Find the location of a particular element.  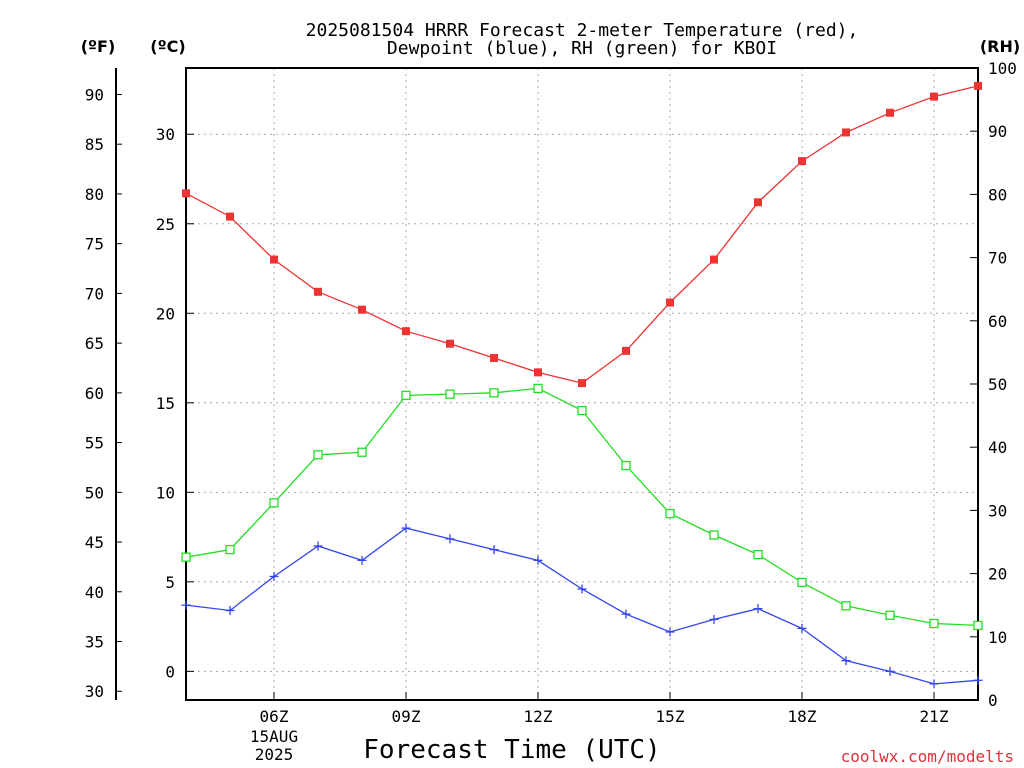

rh-tick-label: 60 is located at coordinates (997, 321).